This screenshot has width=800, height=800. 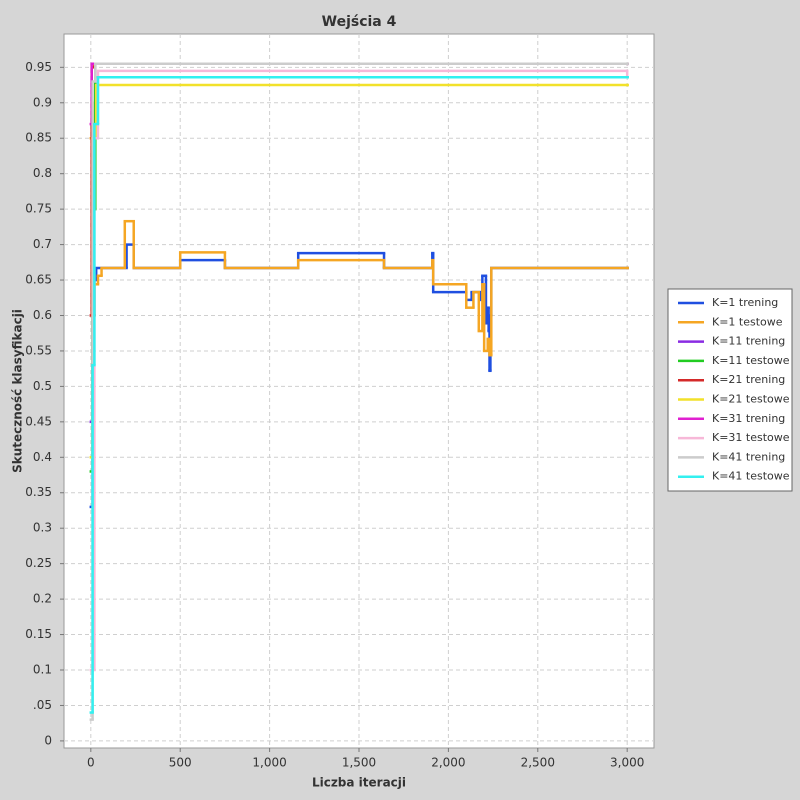 I want to click on y-tick-label: 0.3, so click(x=42, y=528).